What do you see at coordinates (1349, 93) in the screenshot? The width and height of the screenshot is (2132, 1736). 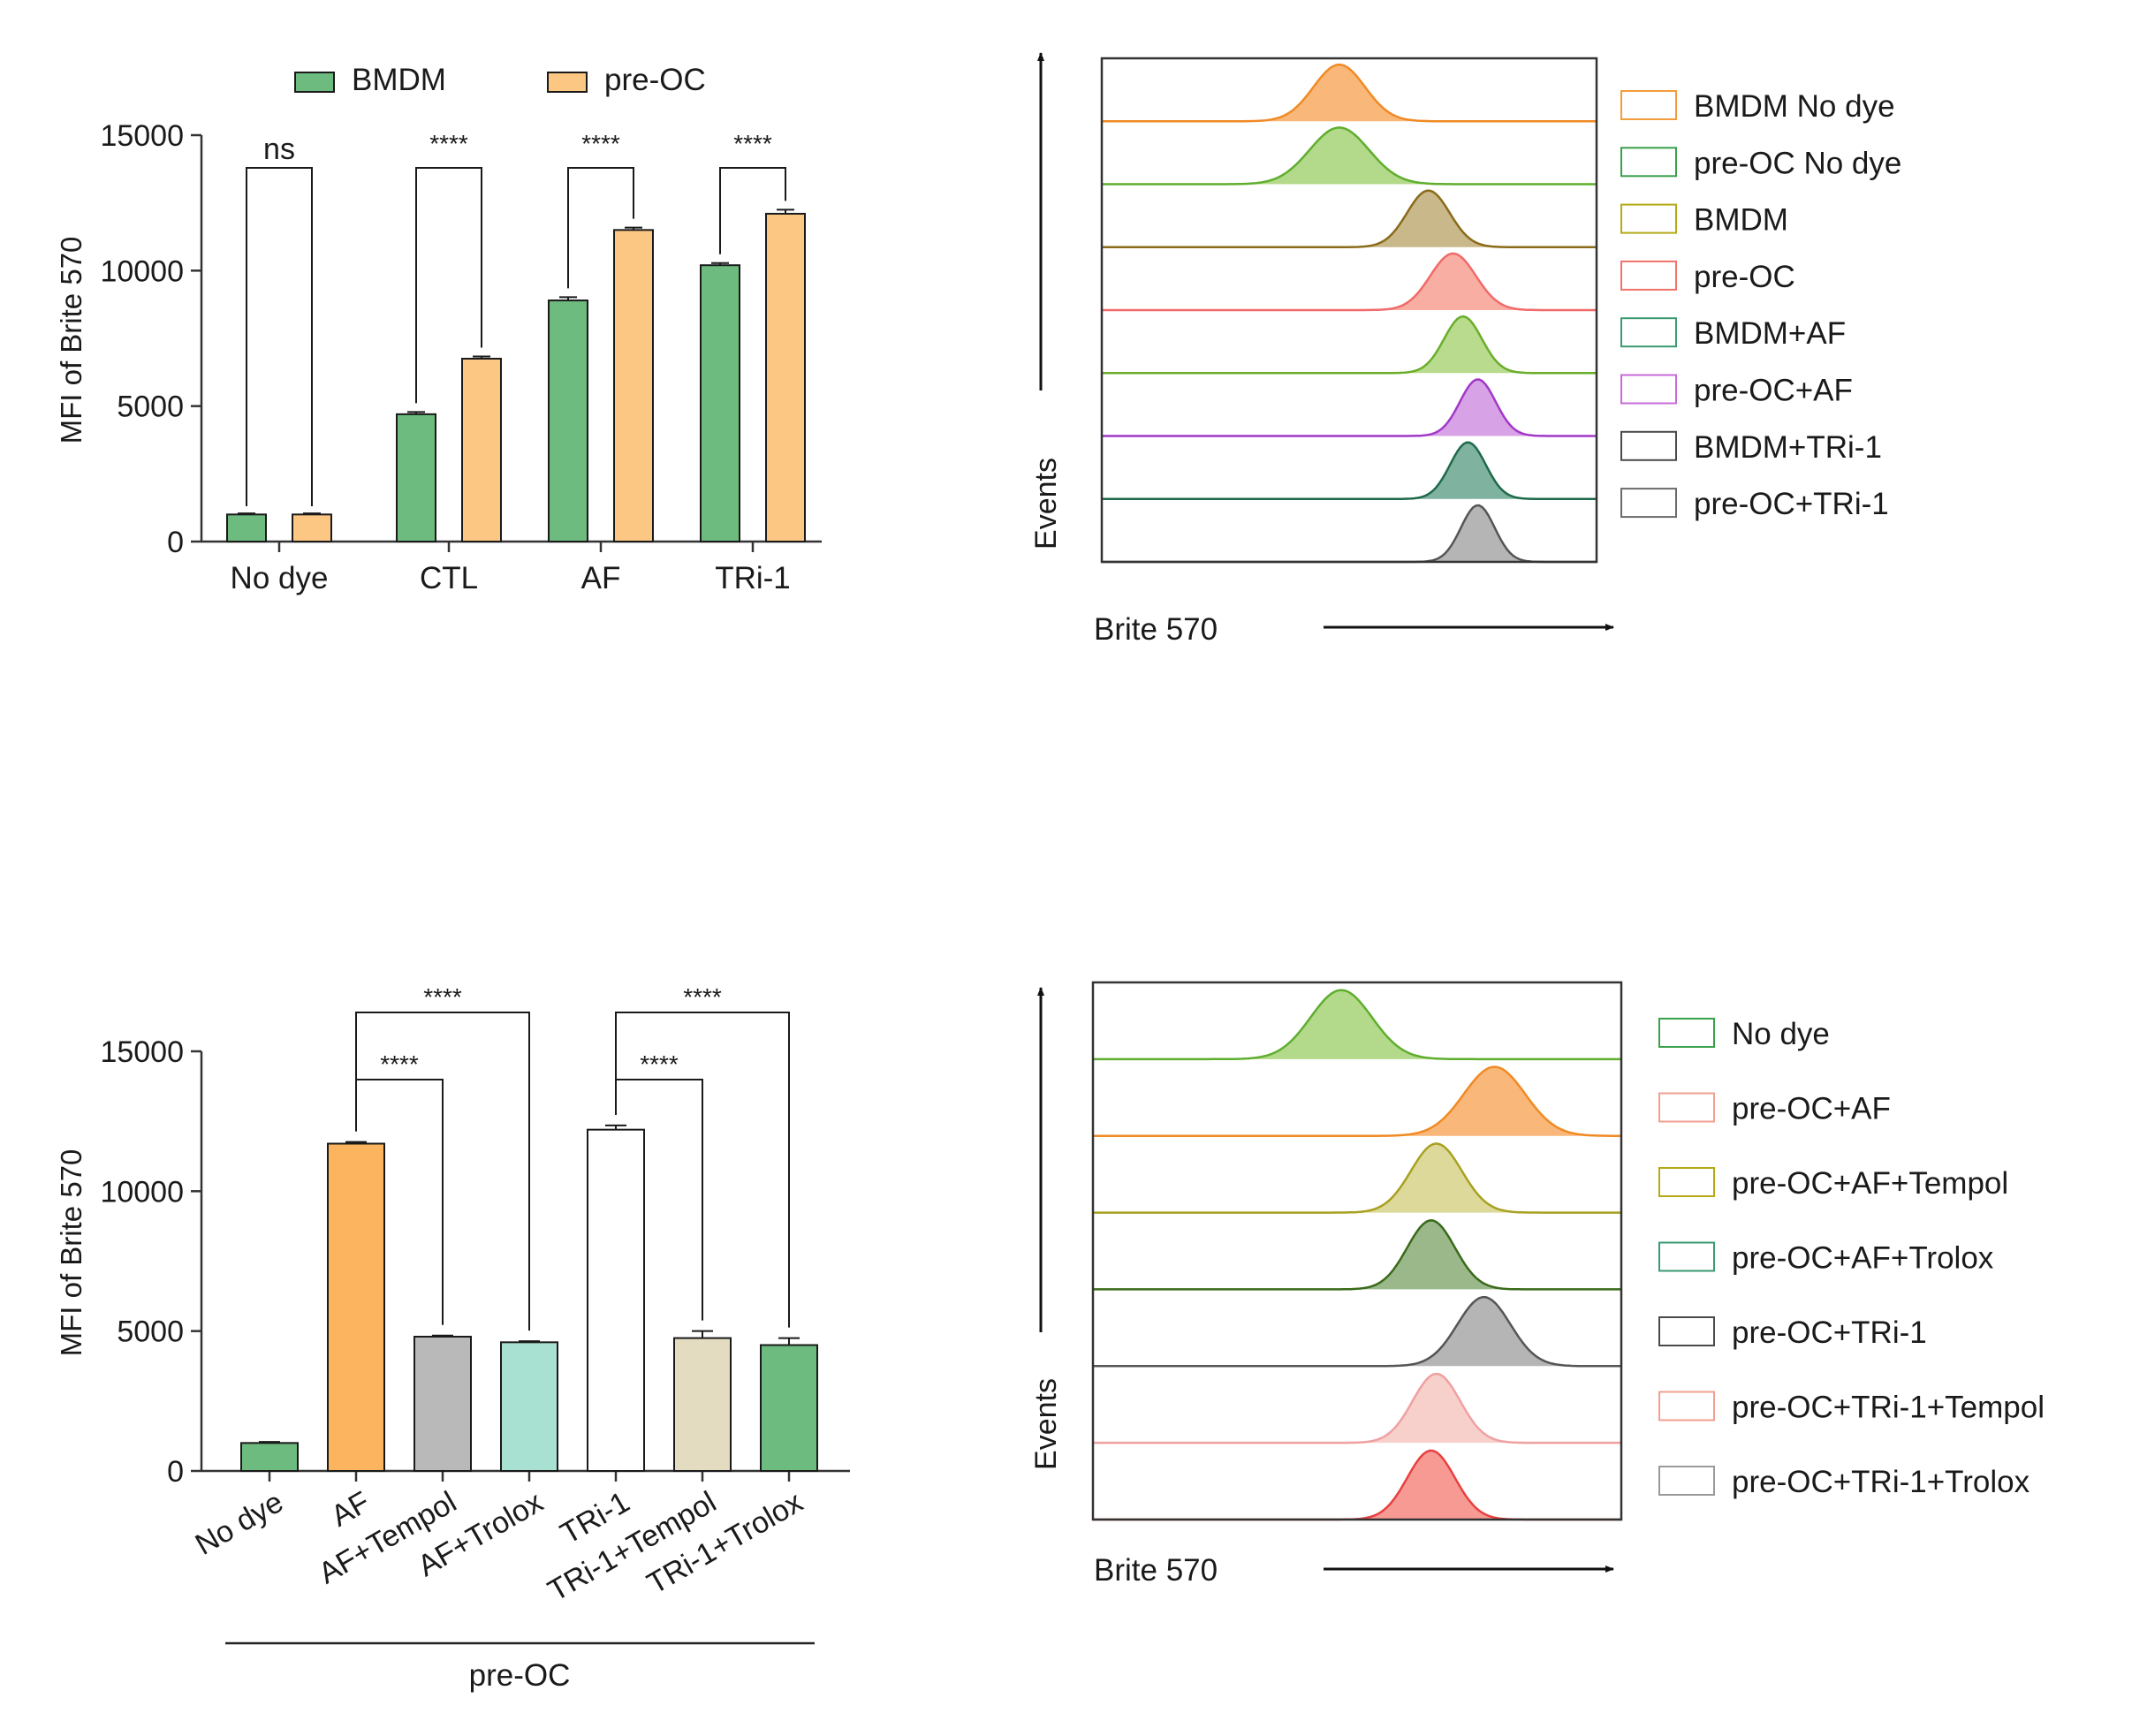 I see `histogram-trace-bmdm-no-dye` at bounding box center [1349, 93].